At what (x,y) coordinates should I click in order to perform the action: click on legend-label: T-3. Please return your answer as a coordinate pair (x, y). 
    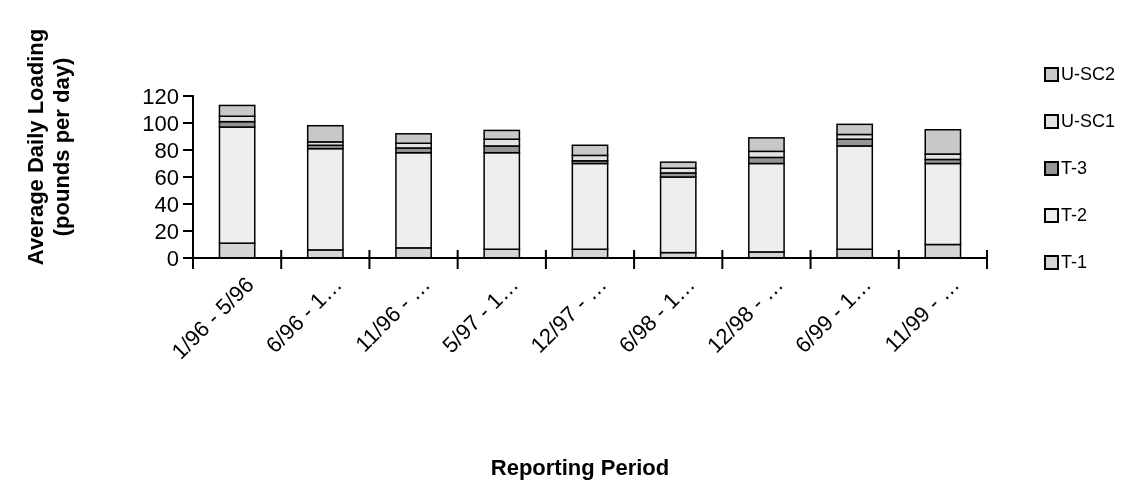
    Looking at the image, I should click on (1074, 168).